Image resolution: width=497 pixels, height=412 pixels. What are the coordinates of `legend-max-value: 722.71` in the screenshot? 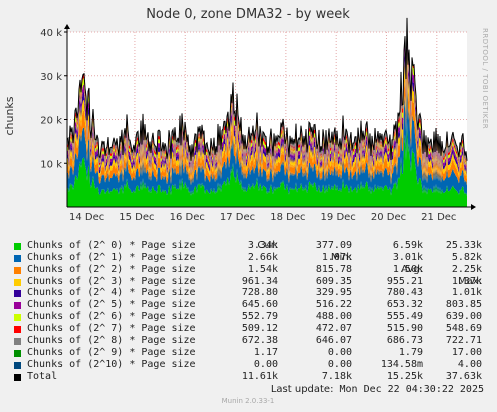 It's located at (463, 341).